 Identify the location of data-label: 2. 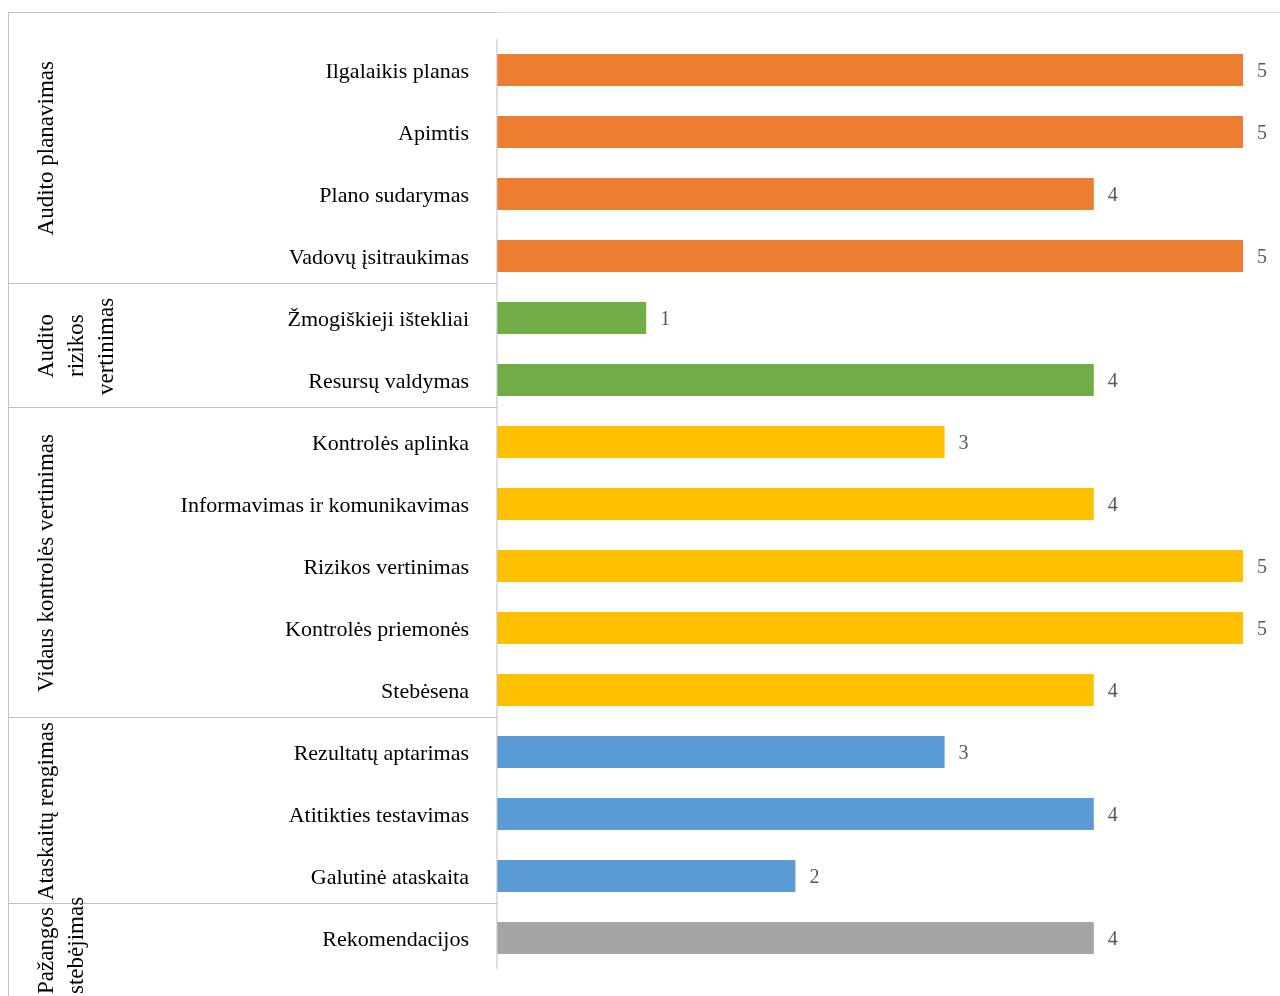
(814, 876).